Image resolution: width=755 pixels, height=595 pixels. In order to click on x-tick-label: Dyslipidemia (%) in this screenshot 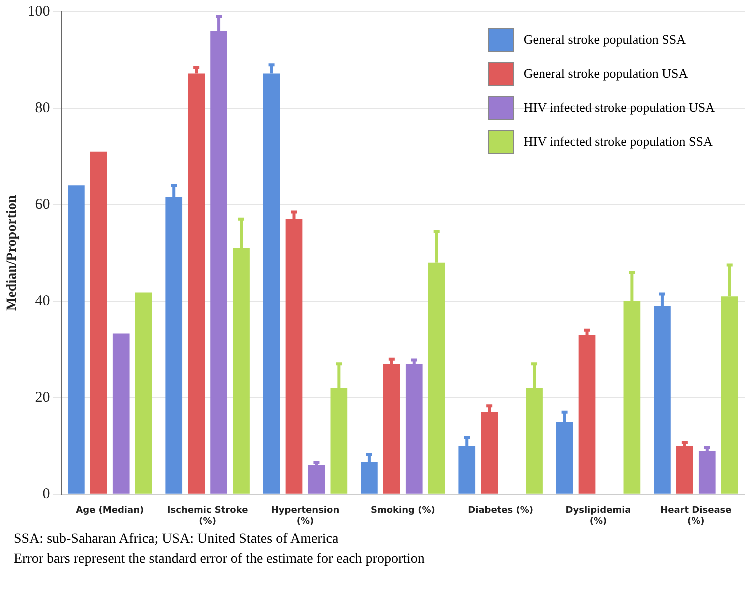, I will do `click(599, 516)`.